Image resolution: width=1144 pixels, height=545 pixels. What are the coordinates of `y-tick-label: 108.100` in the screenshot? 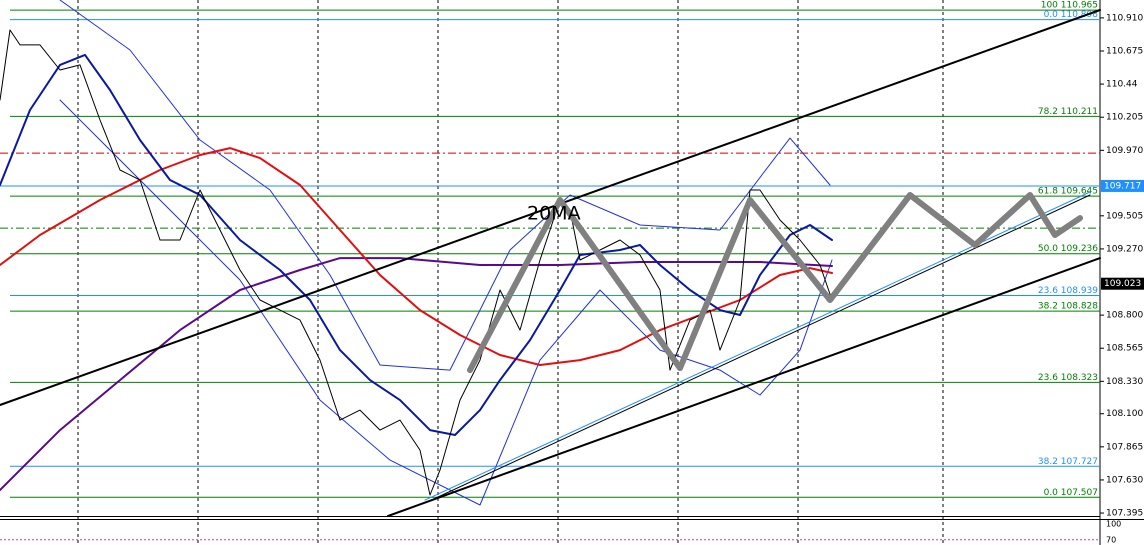 It's located at (1124, 414).